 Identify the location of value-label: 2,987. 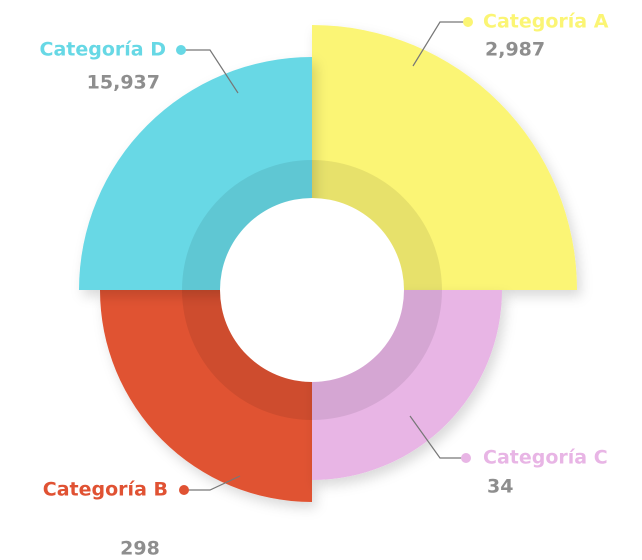
(515, 50).